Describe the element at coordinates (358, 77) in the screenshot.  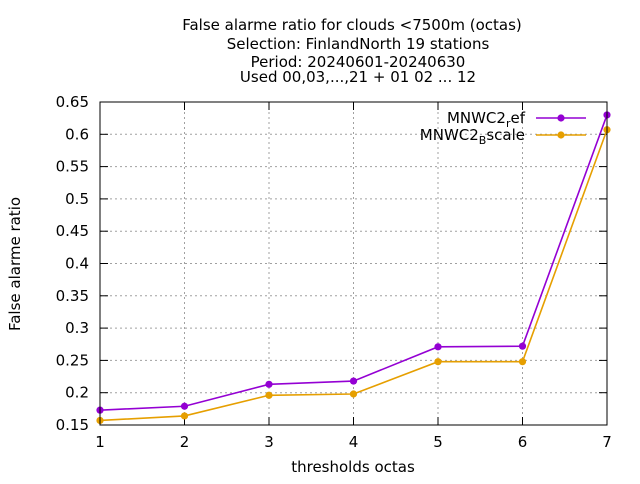
I see `title-line-4: Used 00,03,...,21 + 01 02 ... 12` at that location.